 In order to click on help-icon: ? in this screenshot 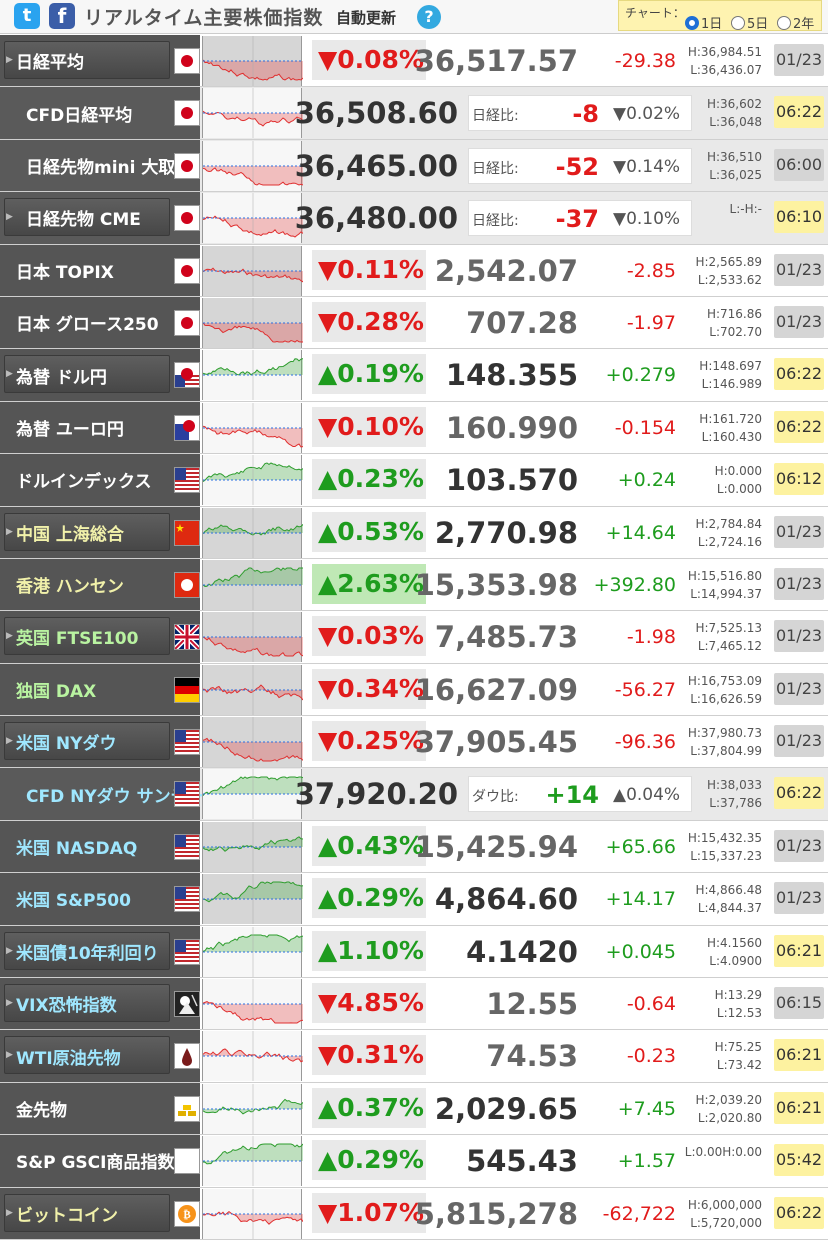, I will do `click(429, 17)`.